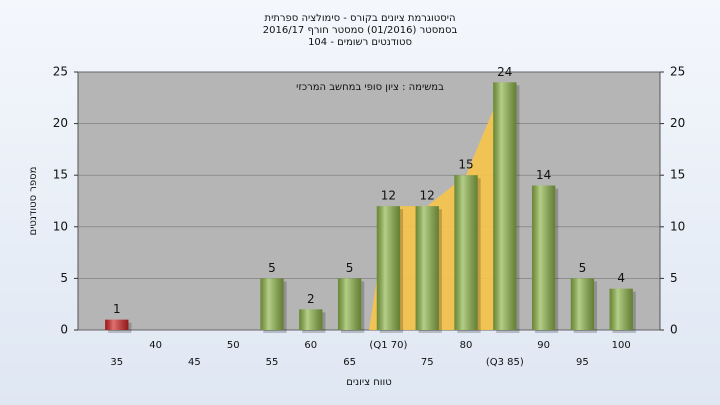  What do you see at coordinates (233, 345) in the screenshot?
I see `x-tick-label: 50` at bounding box center [233, 345].